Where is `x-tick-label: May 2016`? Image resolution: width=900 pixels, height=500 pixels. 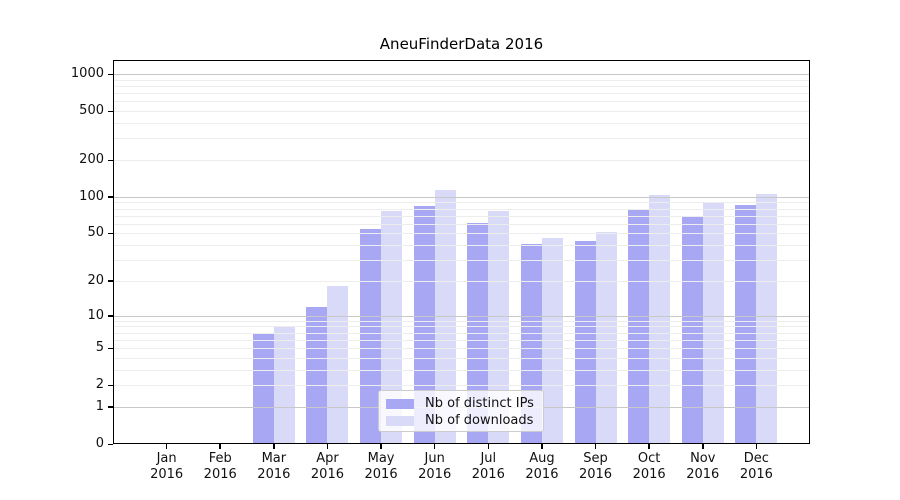 x-tick-label: May 2016 is located at coordinates (381, 466).